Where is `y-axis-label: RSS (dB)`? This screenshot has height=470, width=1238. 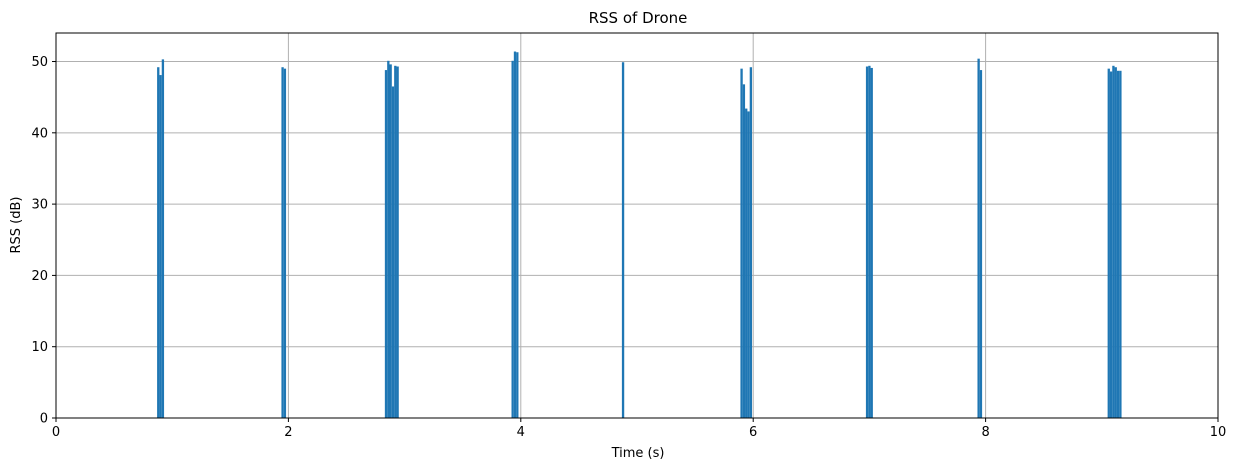 y-axis-label: RSS (dB) is located at coordinates (16, 225).